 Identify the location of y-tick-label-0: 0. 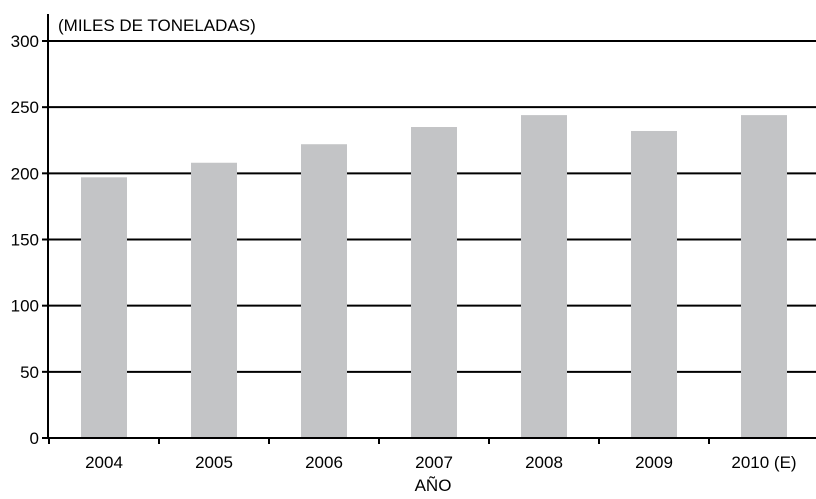
(34, 438).